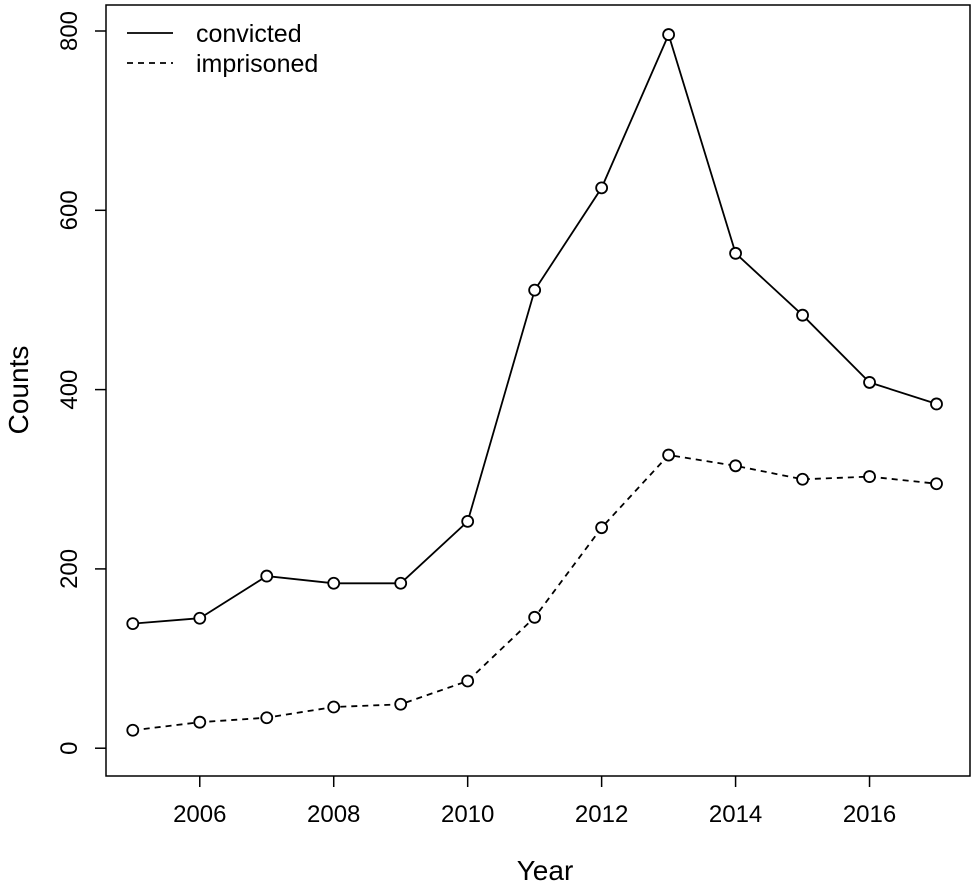 Image resolution: width=975 pixels, height=887 pixels. Describe the element at coordinates (467, 814) in the screenshot. I see `x-tick-label: 2010` at that location.